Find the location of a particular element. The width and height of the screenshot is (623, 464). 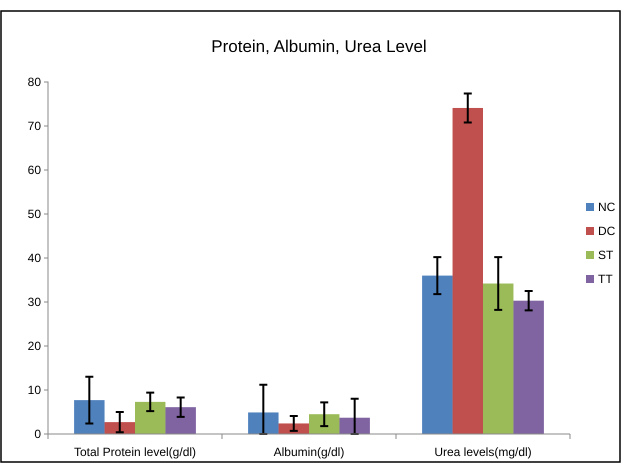

y-tick-label: 10 is located at coordinates (35, 389).